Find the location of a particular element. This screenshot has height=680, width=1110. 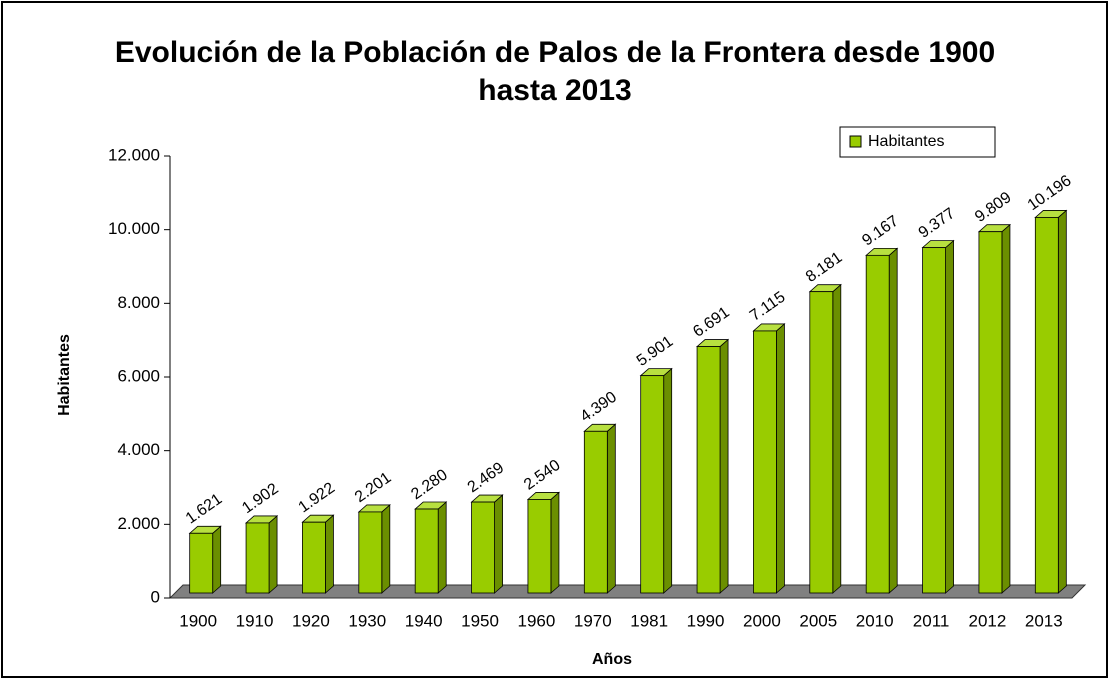

x-tick-label: 1950 is located at coordinates (480, 620).